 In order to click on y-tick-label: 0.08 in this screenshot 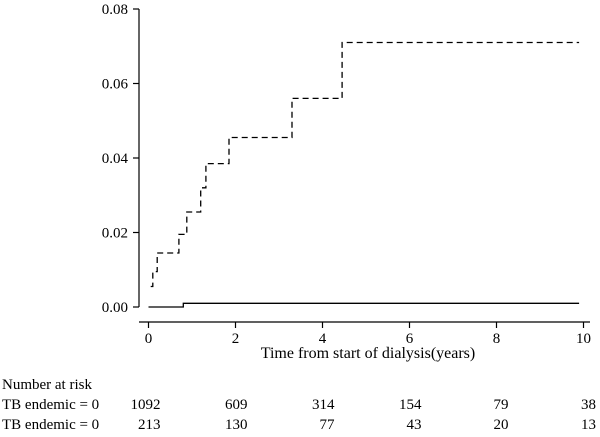, I will do `click(115, 10)`.